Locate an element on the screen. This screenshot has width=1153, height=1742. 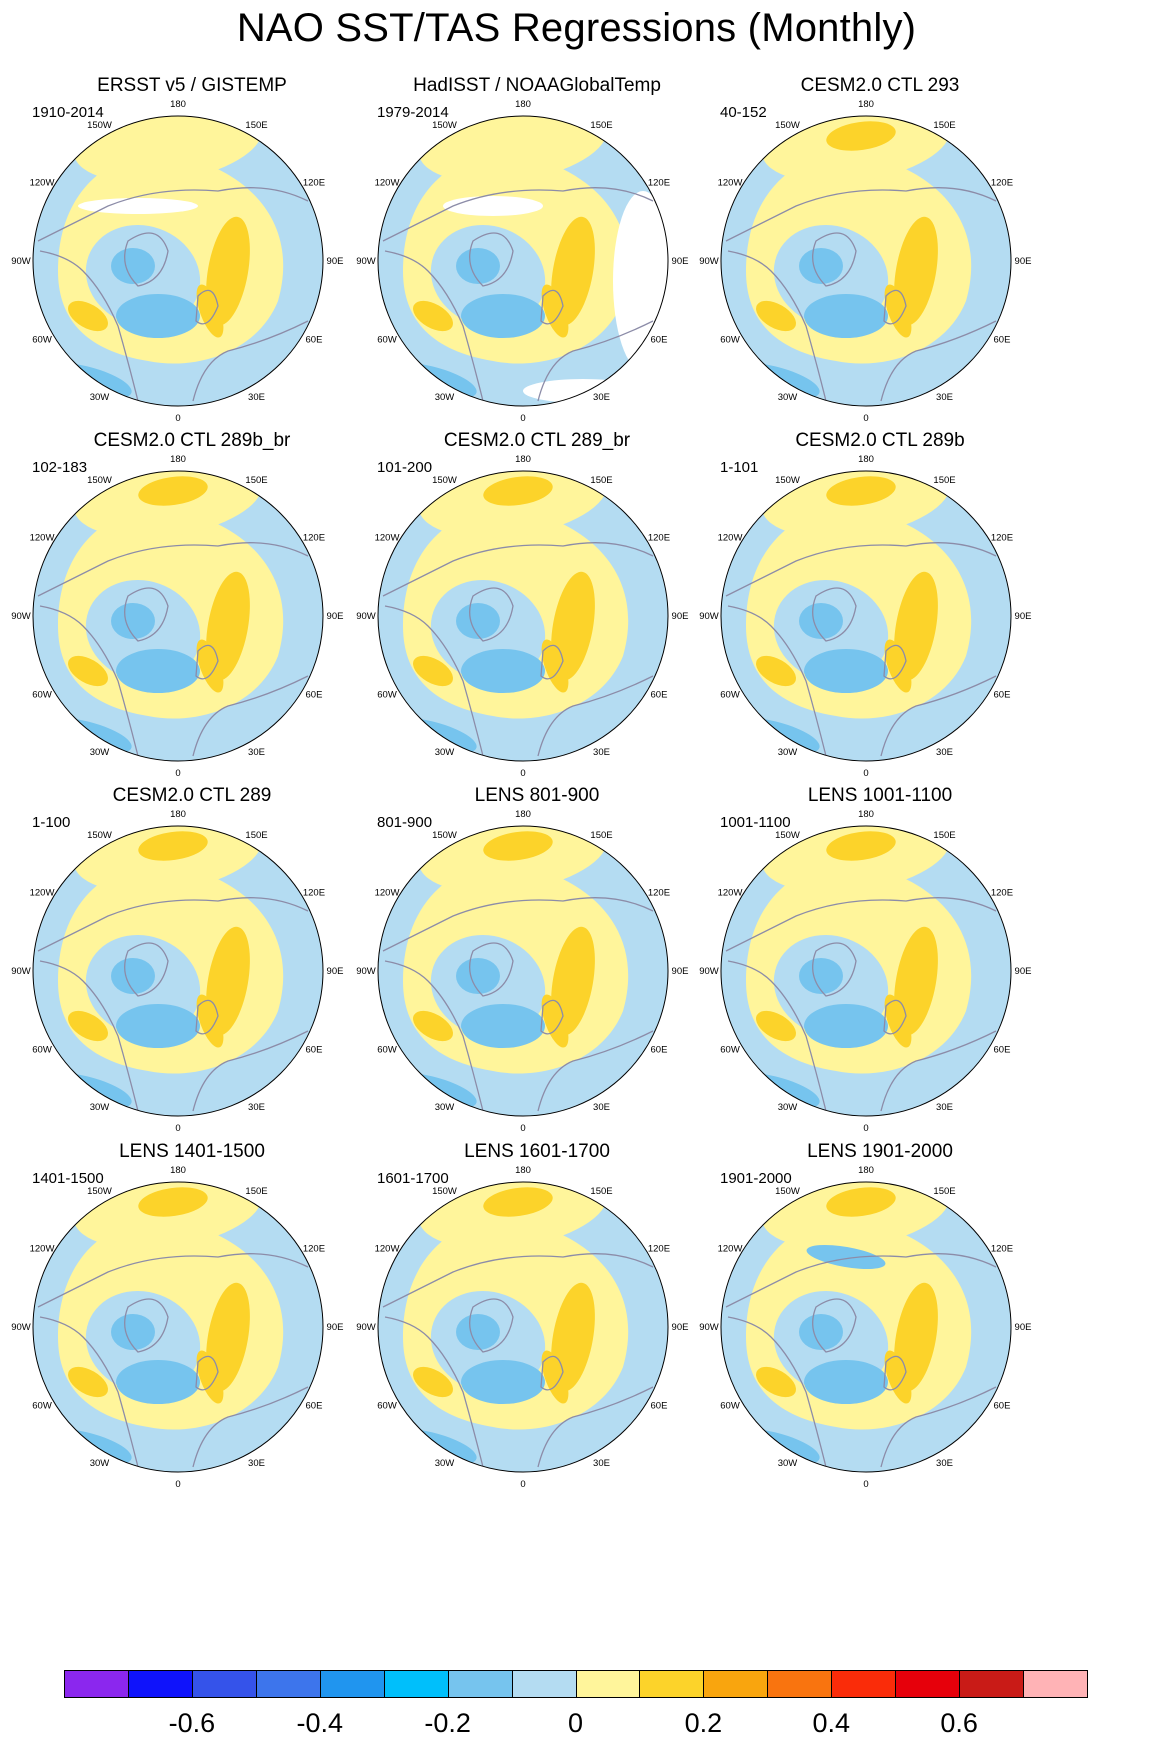
panel-period: 1901-2000 is located at coordinates (756, 1178).